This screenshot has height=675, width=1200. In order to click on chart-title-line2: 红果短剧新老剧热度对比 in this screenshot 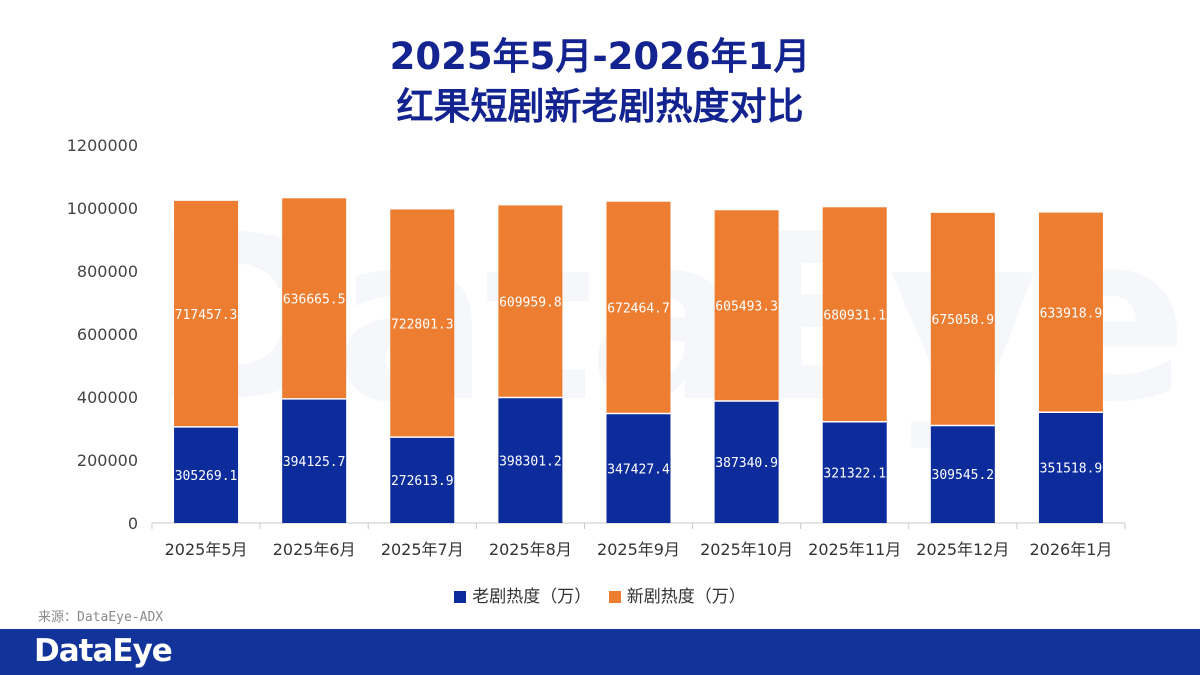, I will do `click(600, 106)`.